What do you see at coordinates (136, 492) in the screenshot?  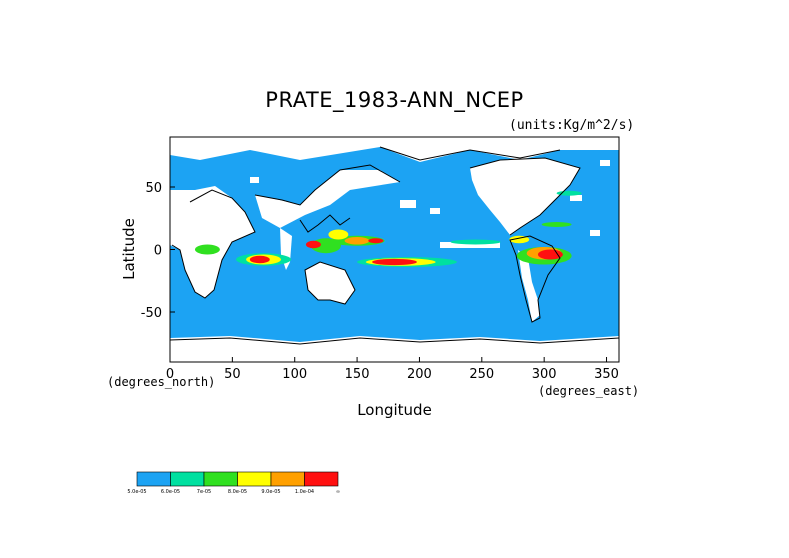 I see `colorbar-label: 5.0e-05` at bounding box center [136, 492].